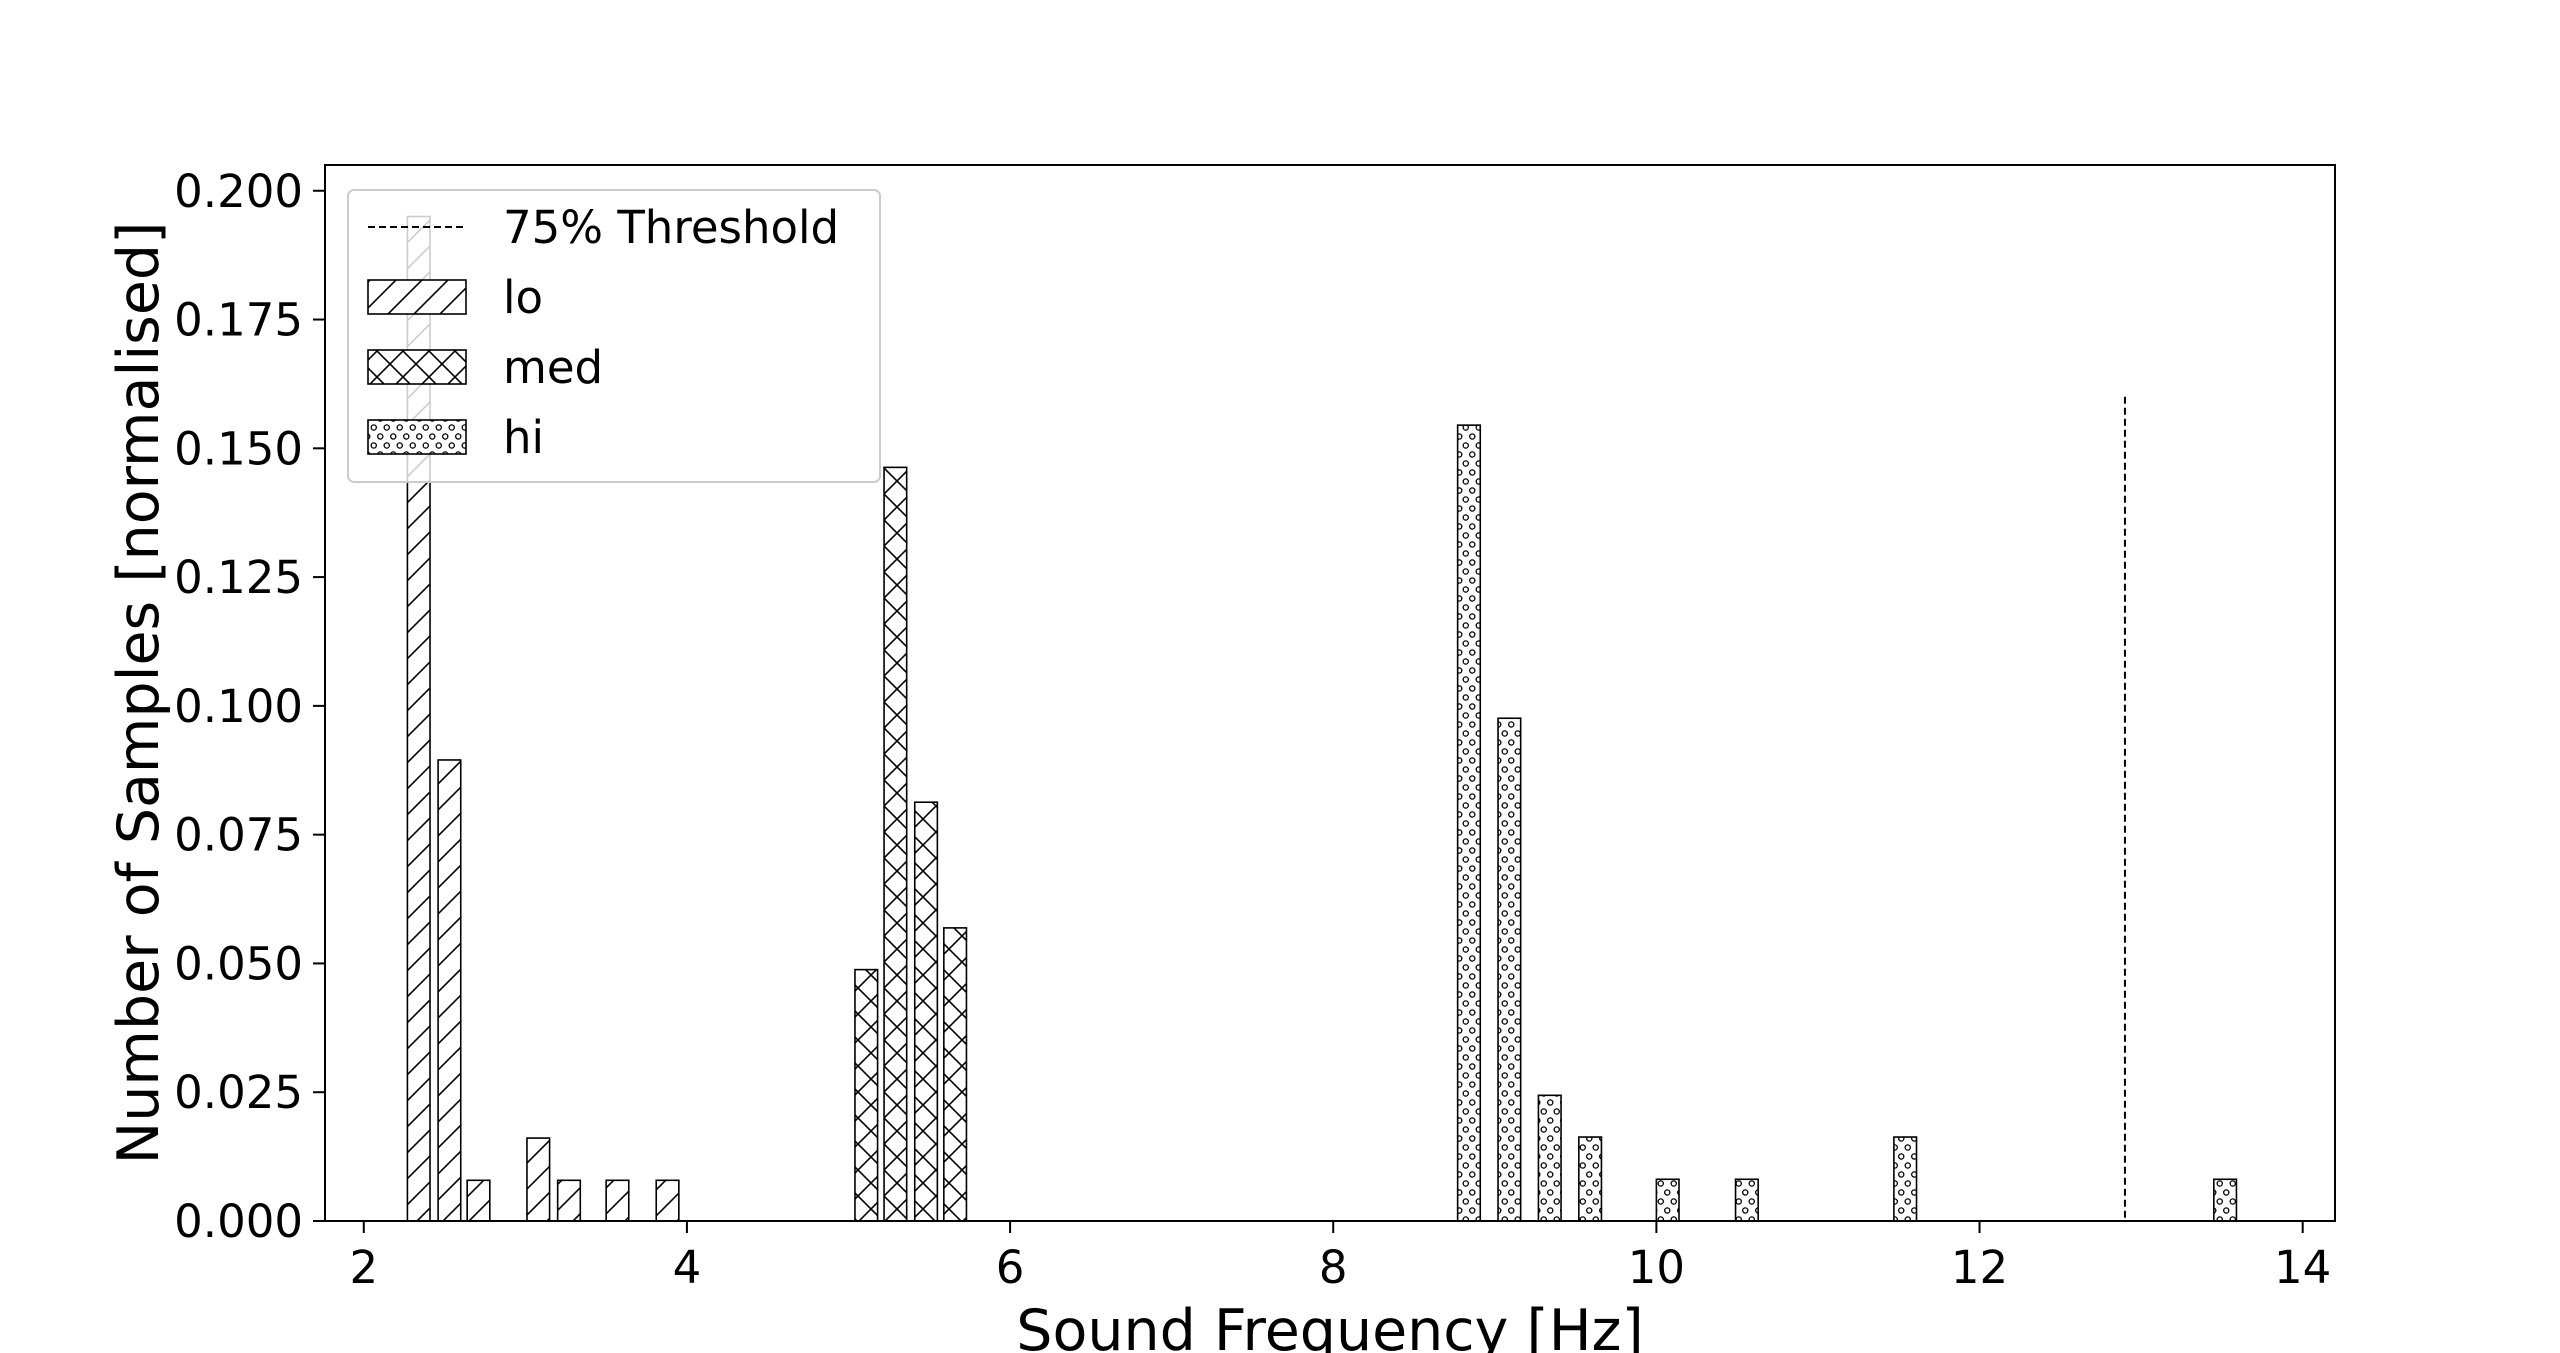  Describe the element at coordinates (687, 1267) in the screenshot. I see `x-tick-label: 4` at that location.